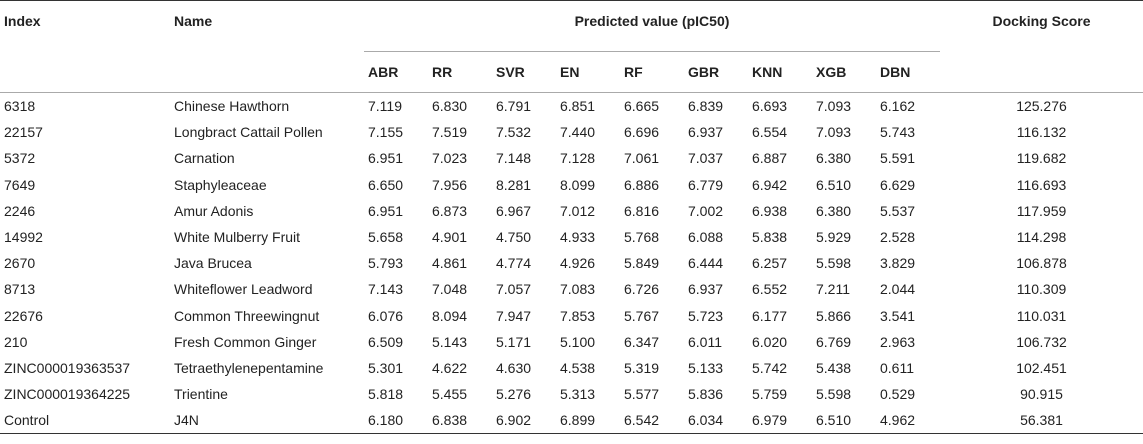  What do you see at coordinates (1041, 341) in the screenshot?
I see `cell-docking-score: 106.732` at bounding box center [1041, 341].